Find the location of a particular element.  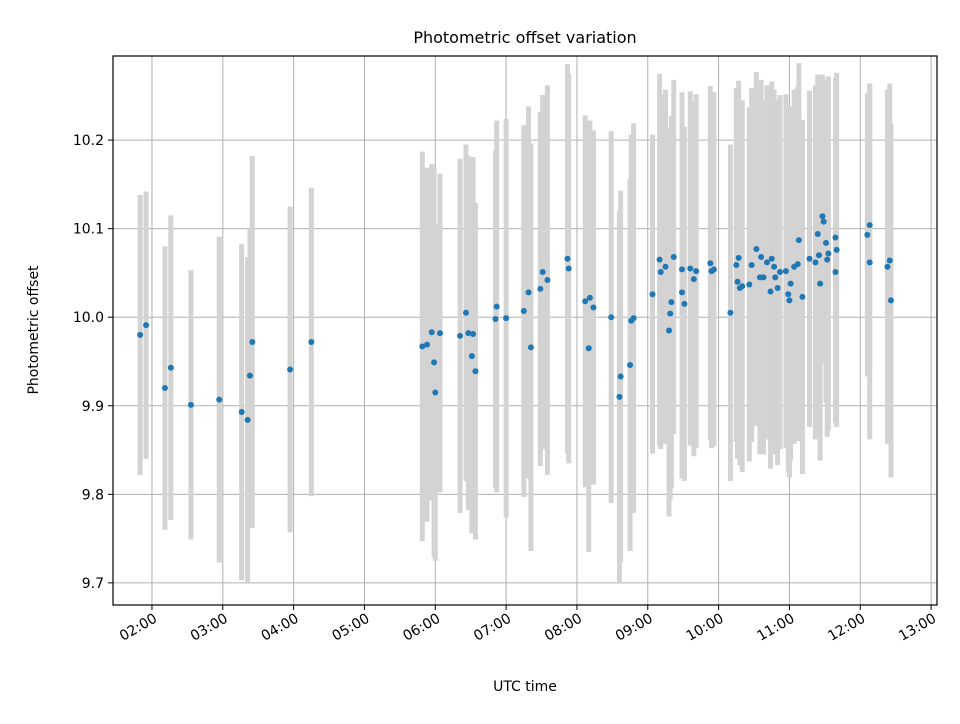

x-axis-label: UTC time is located at coordinates (525, 687).